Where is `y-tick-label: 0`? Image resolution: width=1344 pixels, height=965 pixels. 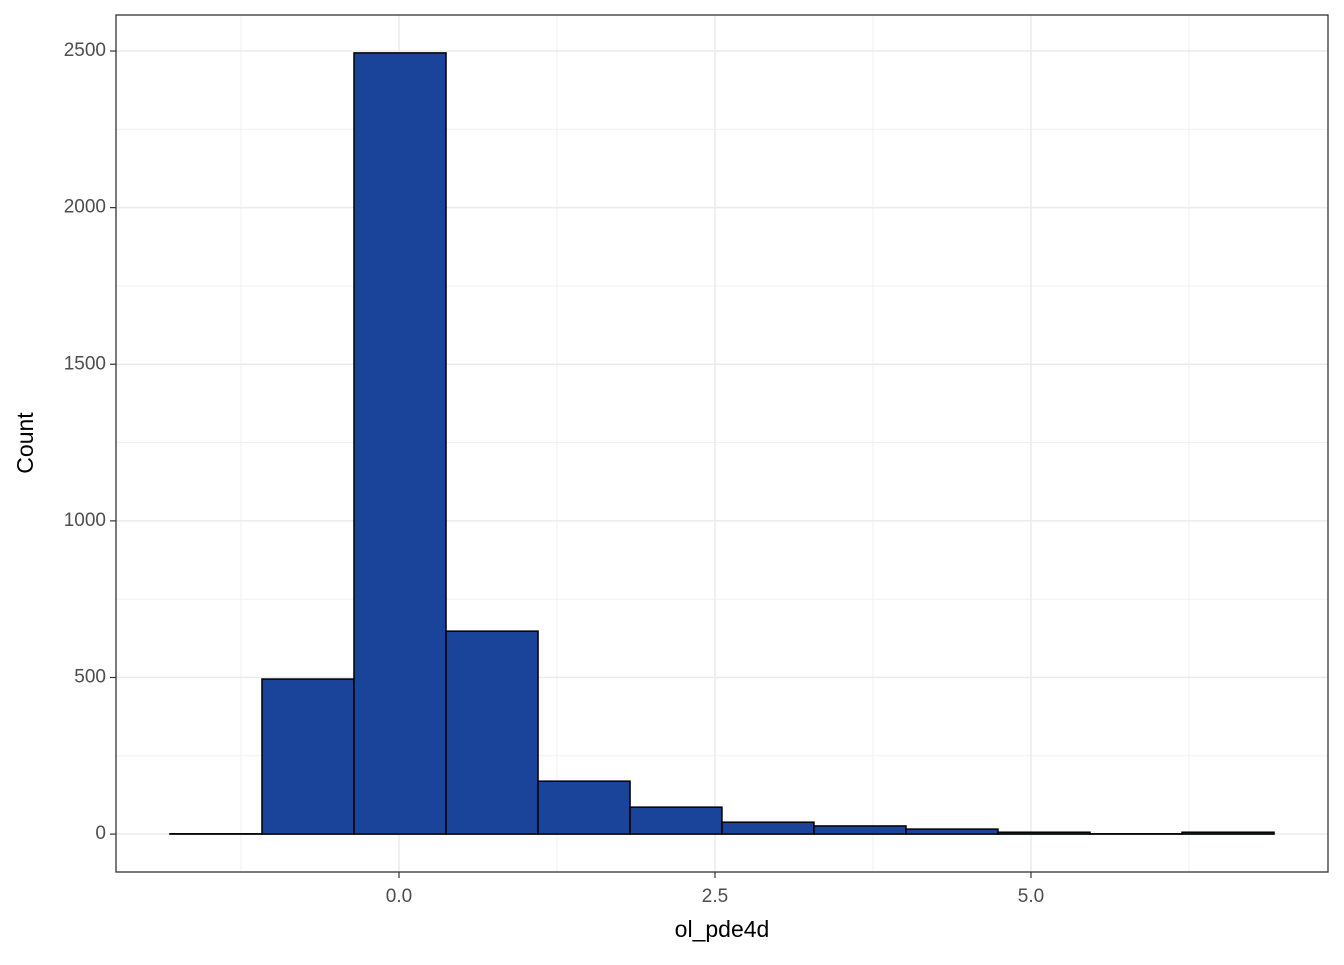 y-tick-label: 0 is located at coordinates (100, 833).